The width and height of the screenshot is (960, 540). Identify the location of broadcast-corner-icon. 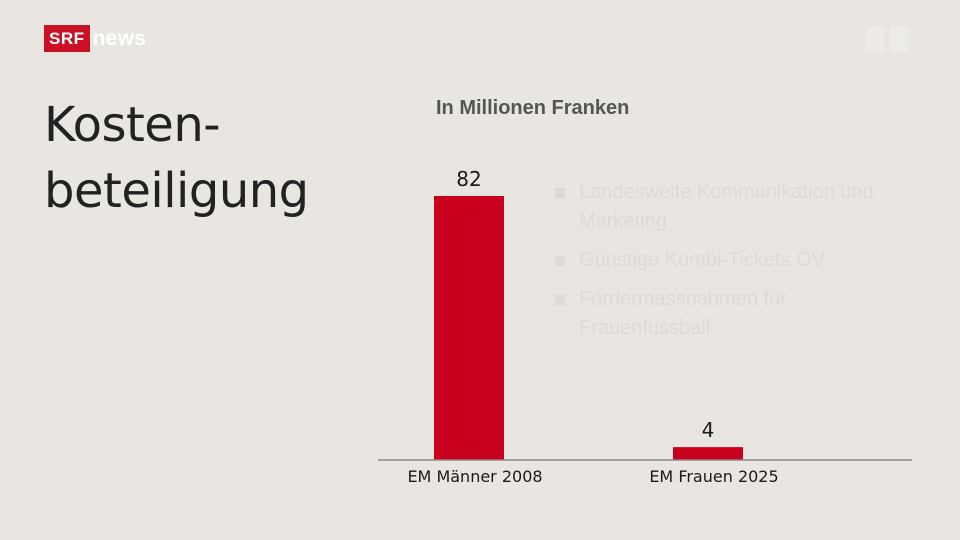
(891, 39).